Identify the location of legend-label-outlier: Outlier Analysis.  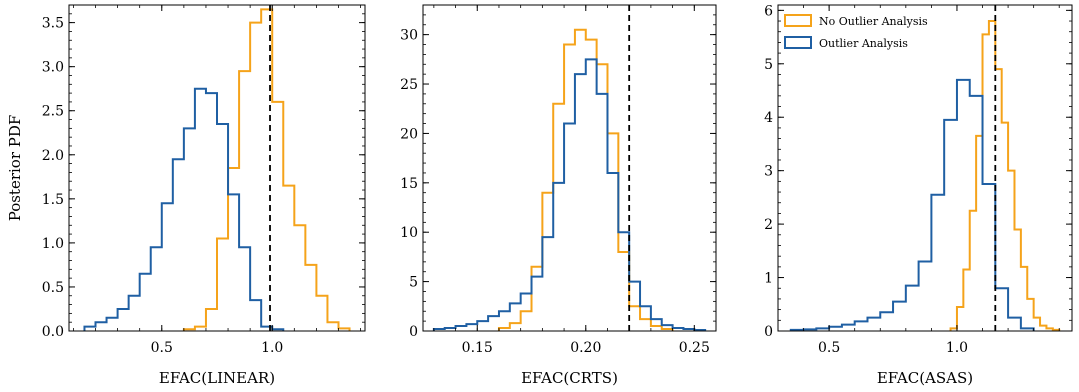
(863, 43).